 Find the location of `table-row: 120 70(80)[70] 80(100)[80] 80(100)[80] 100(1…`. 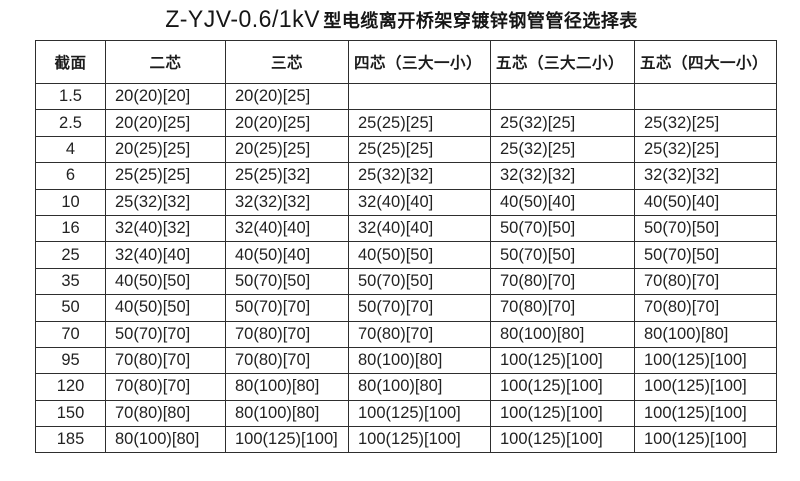

table-row: 120 70(80)[70] 80(100)[80] 80(100)[80] 100(1… is located at coordinates (406, 387).